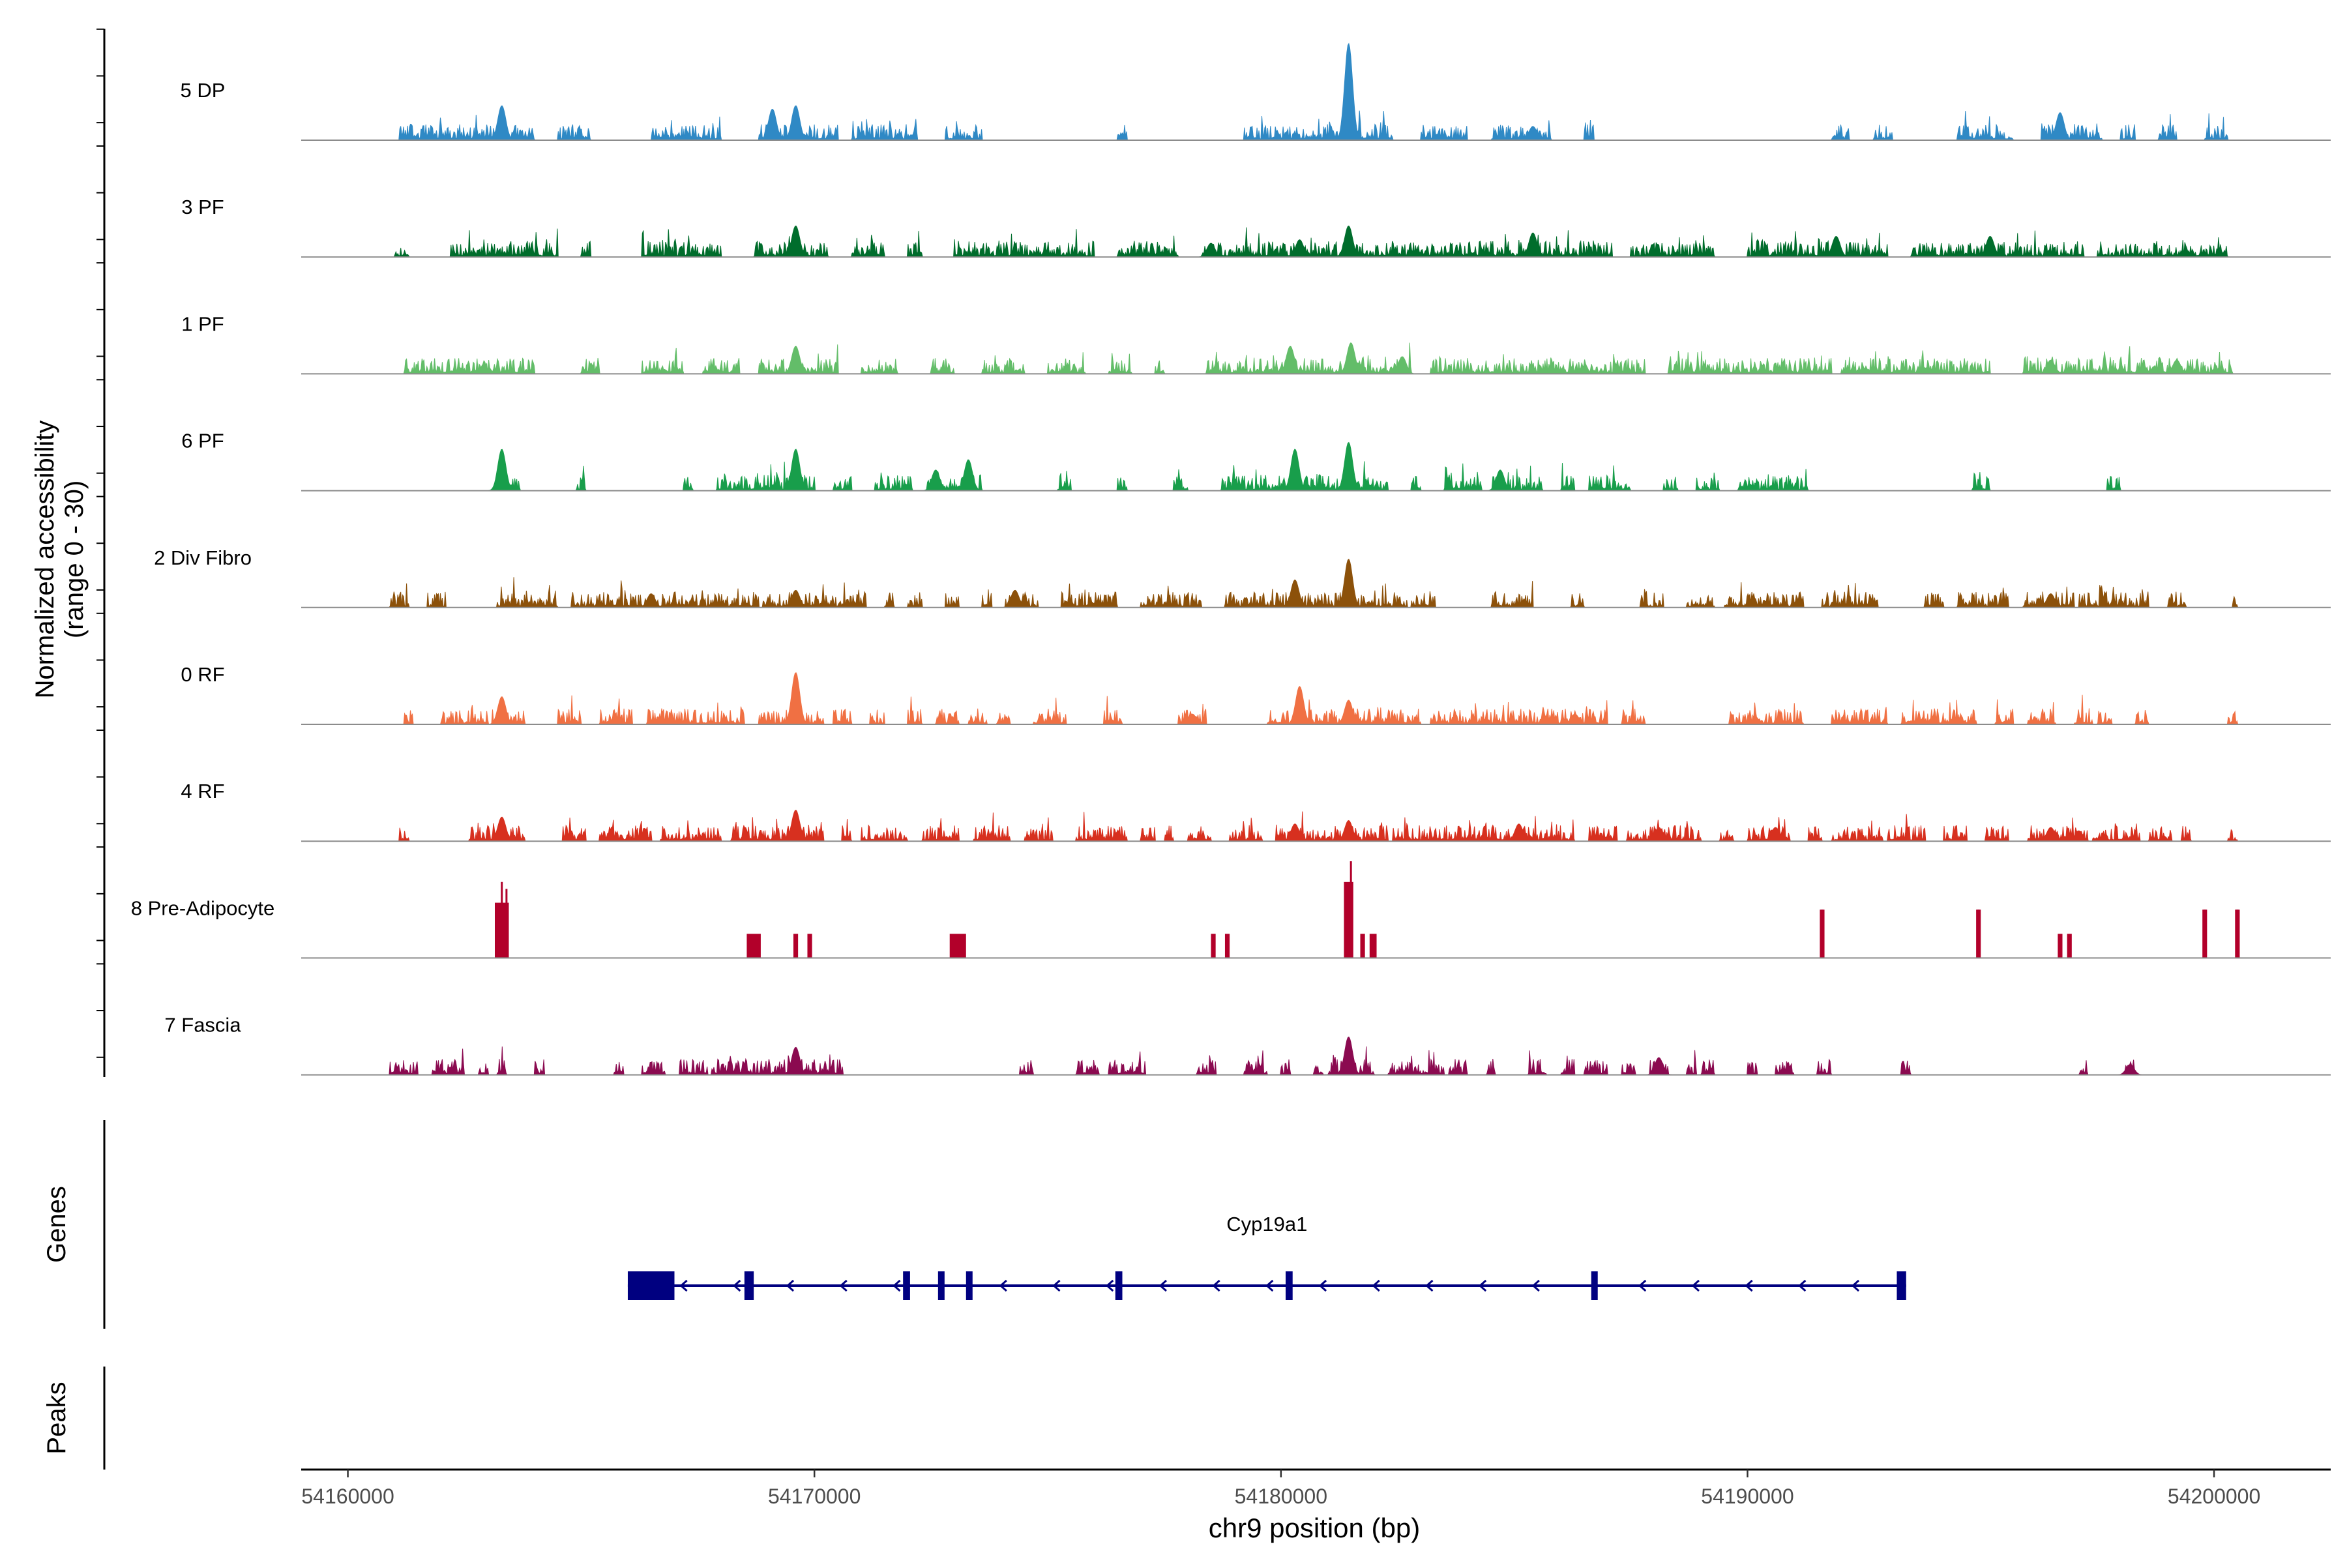 This screenshot has height=1568, width=2347. I want to click on track-label: 4 RF, so click(202, 791).